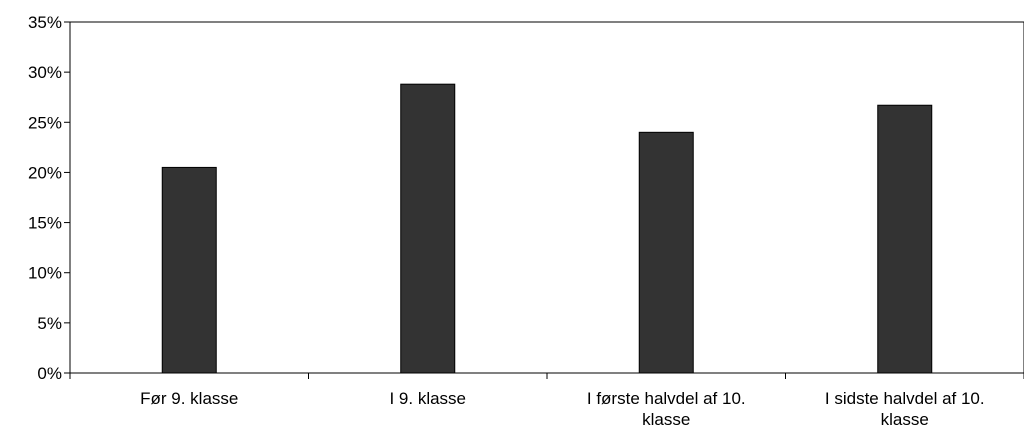 Image resolution: width=1024 pixels, height=435 pixels. I want to click on y-tick-label: 20%, so click(45, 172).